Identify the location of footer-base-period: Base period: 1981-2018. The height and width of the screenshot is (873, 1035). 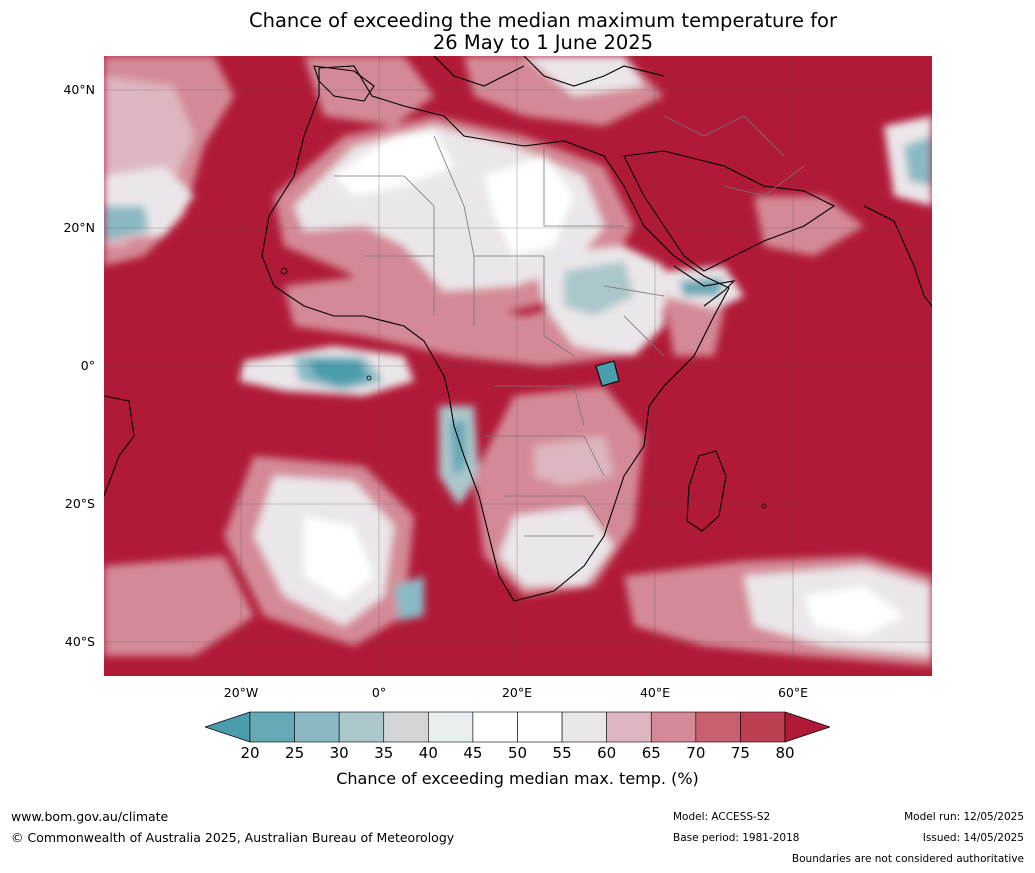
(736, 838).